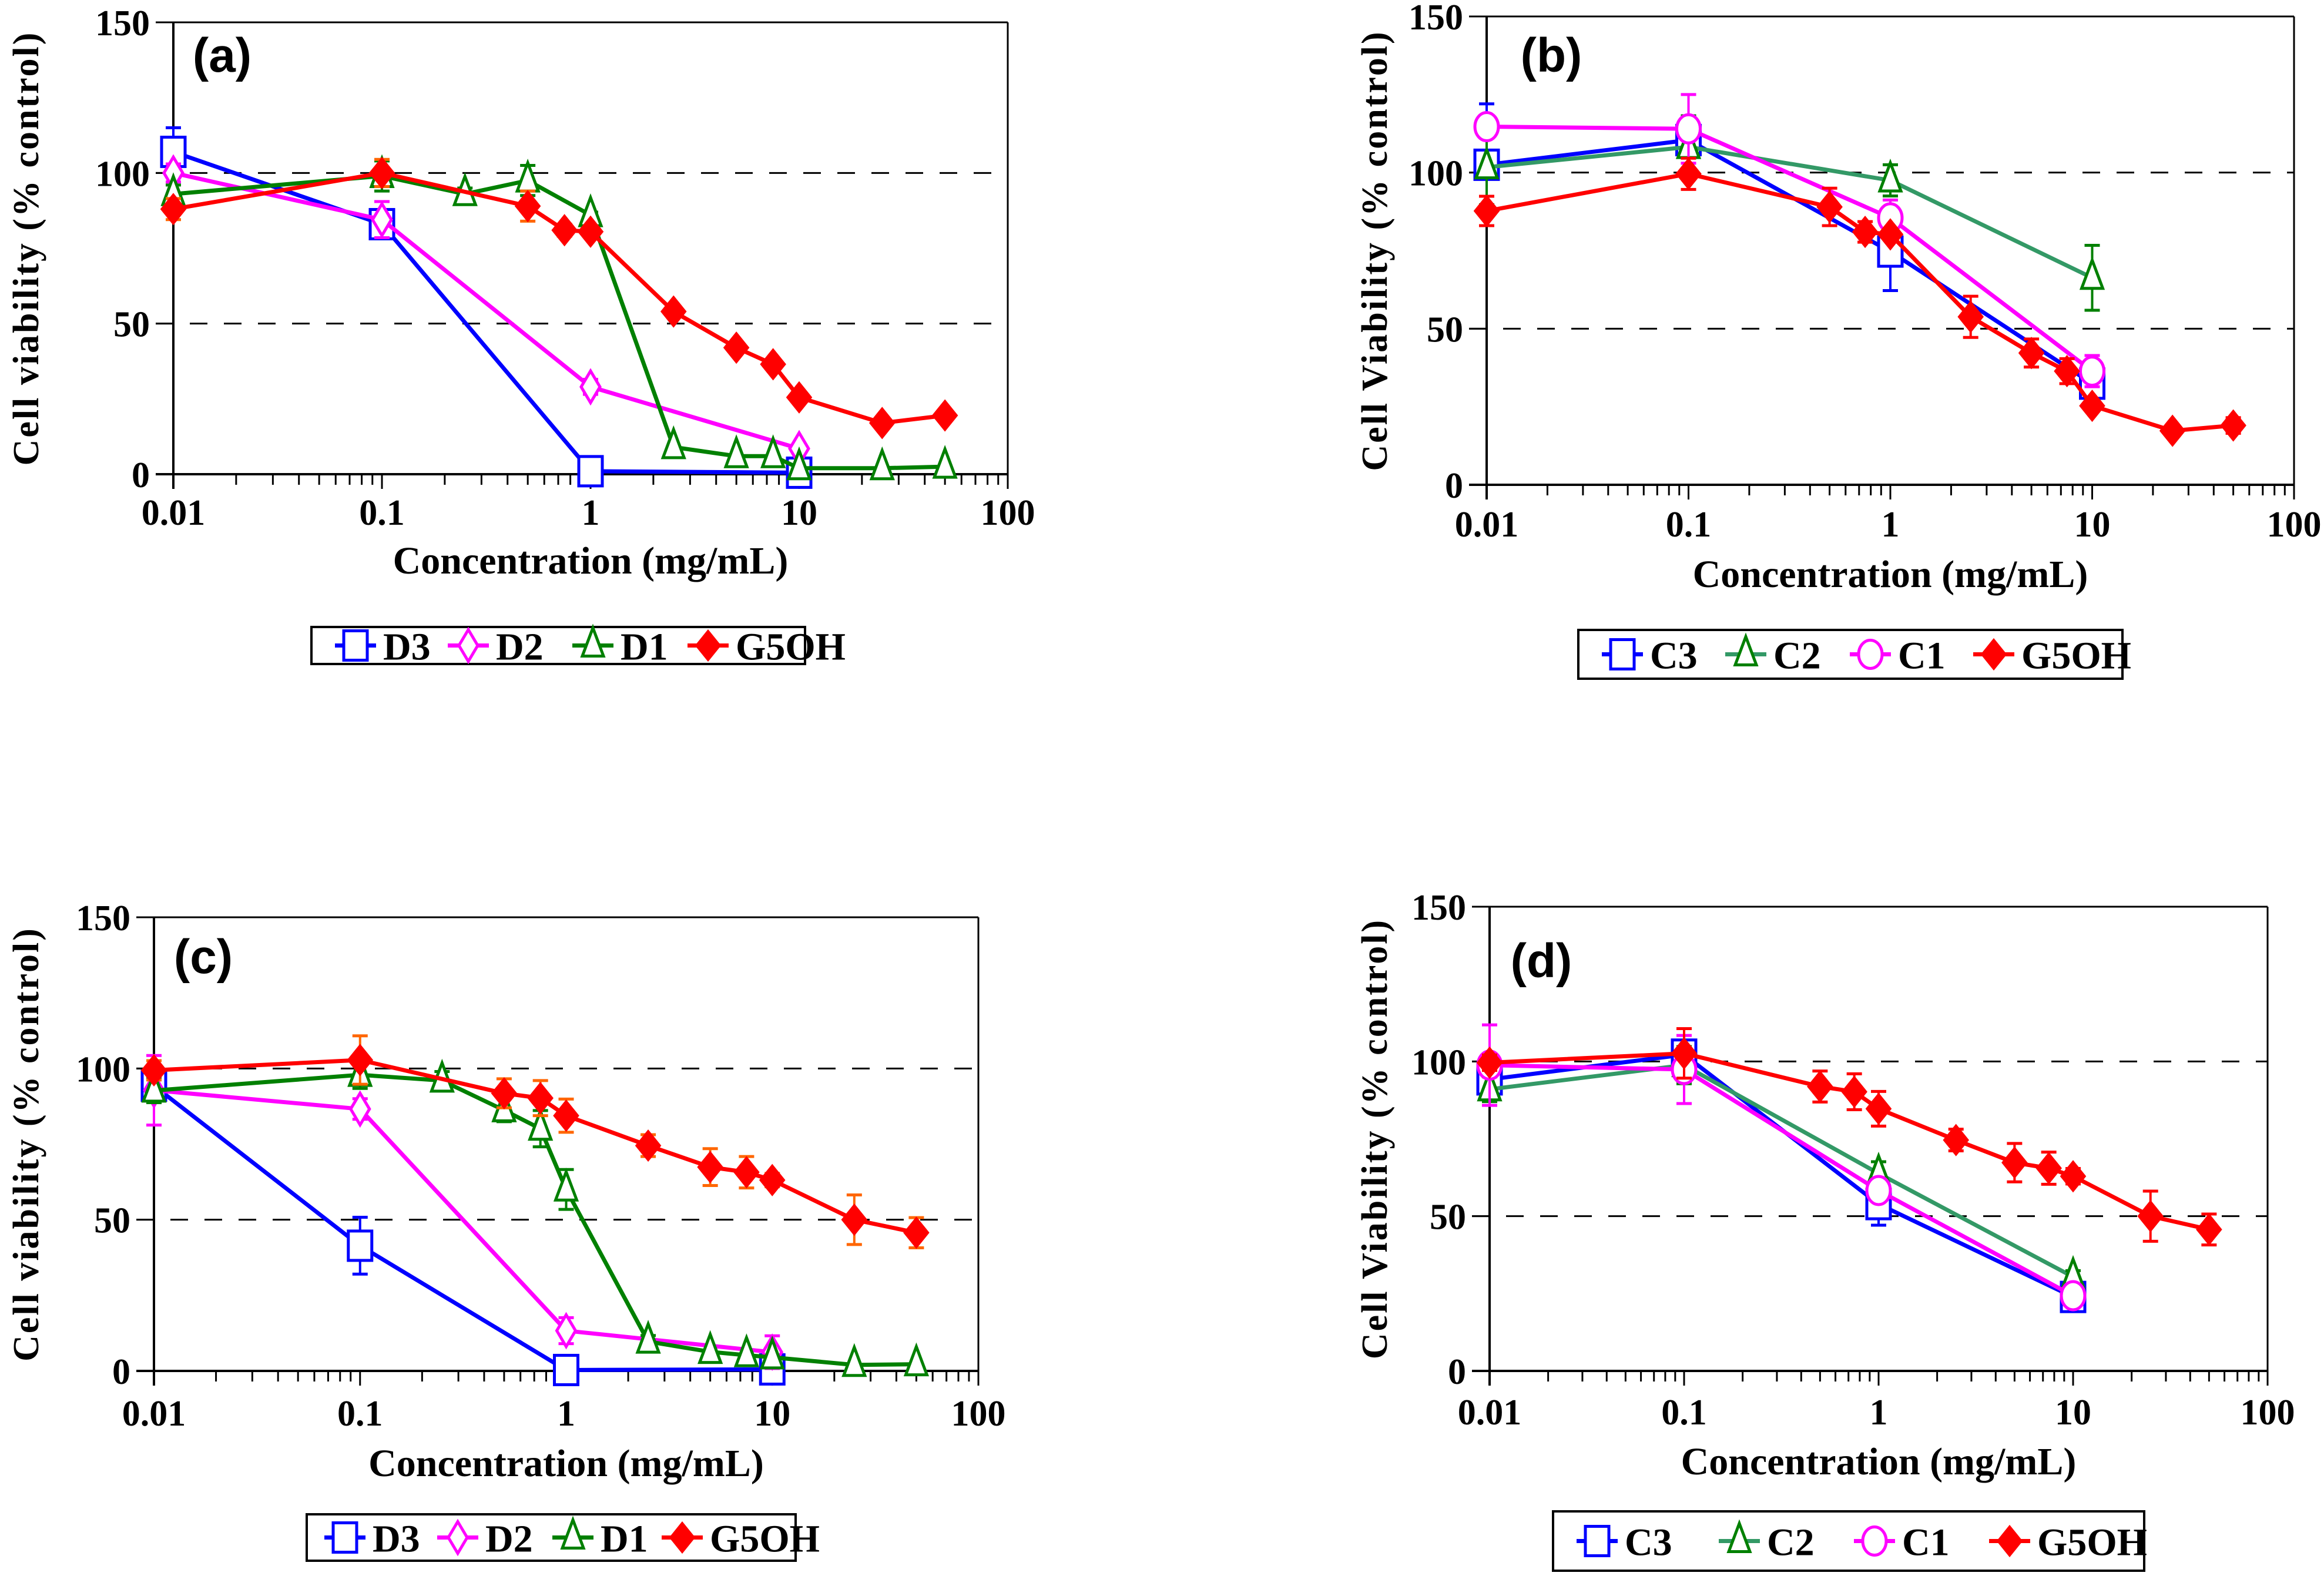 The width and height of the screenshot is (2324, 1576). I want to click on panel-label: (b), so click(1552, 55).